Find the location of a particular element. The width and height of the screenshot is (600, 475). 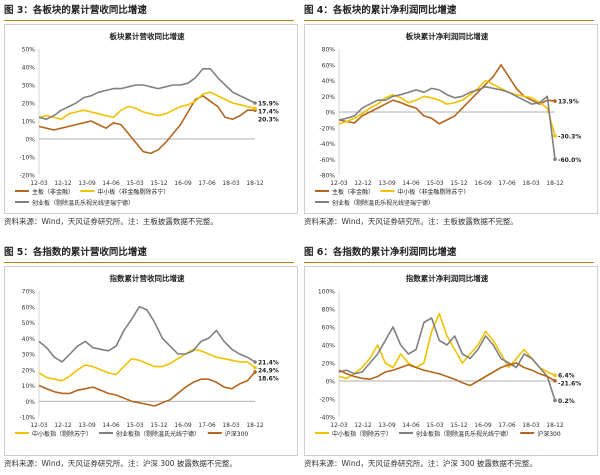

chart-title: 板块累计净利润同比增速 is located at coordinates (447, 36).